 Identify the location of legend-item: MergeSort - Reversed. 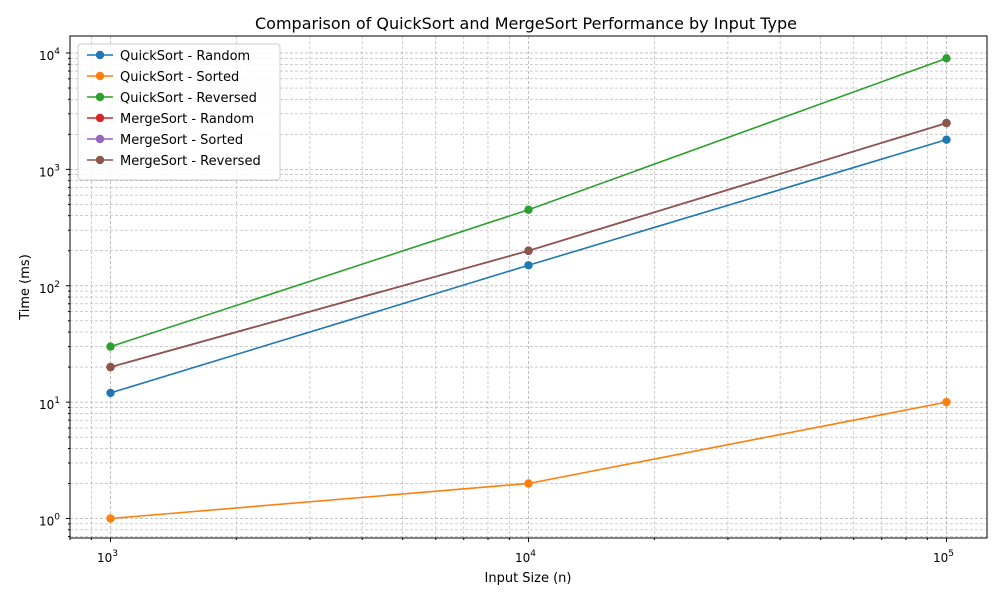
(174, 161).